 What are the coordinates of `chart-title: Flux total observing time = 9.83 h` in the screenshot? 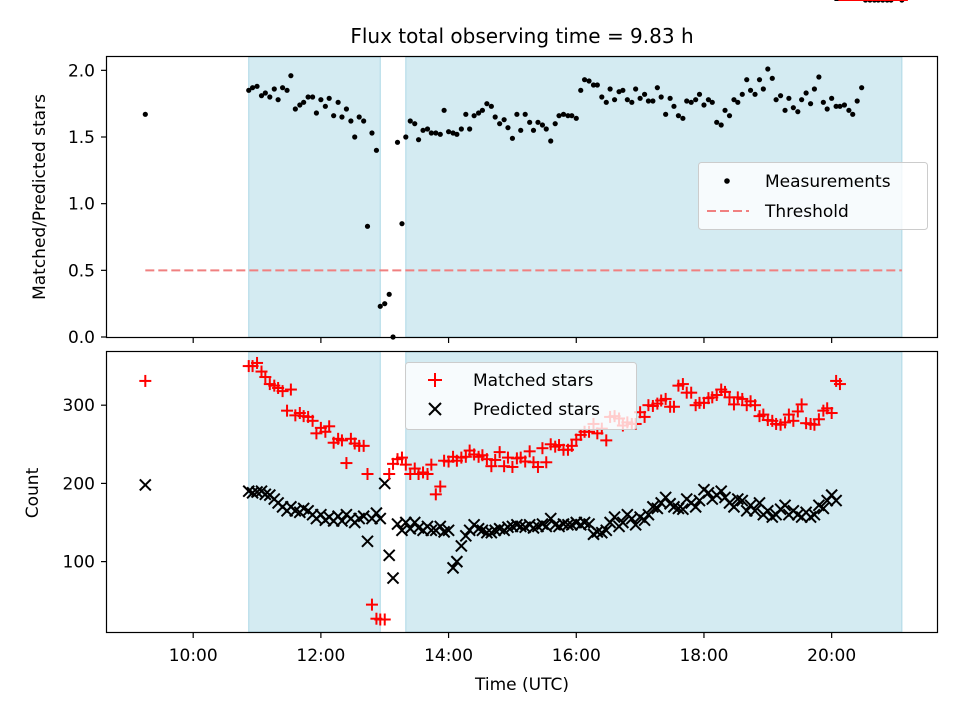 It's located at (521, 36).